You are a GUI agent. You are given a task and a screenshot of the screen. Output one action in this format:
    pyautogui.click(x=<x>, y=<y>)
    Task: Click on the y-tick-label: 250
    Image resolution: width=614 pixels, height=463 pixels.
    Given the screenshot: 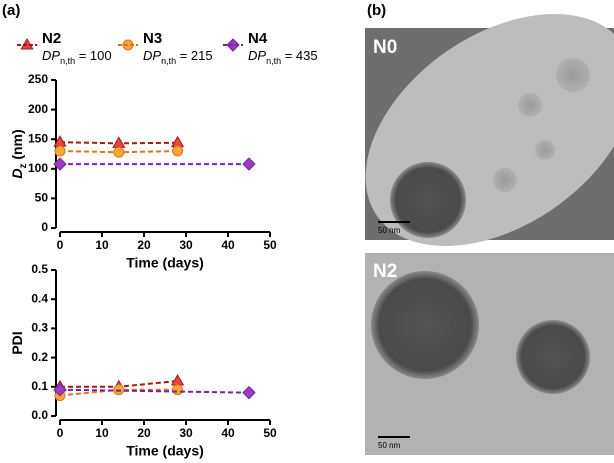 What is the action you would take?
    pyautogui.click(x=38, y=79)
    